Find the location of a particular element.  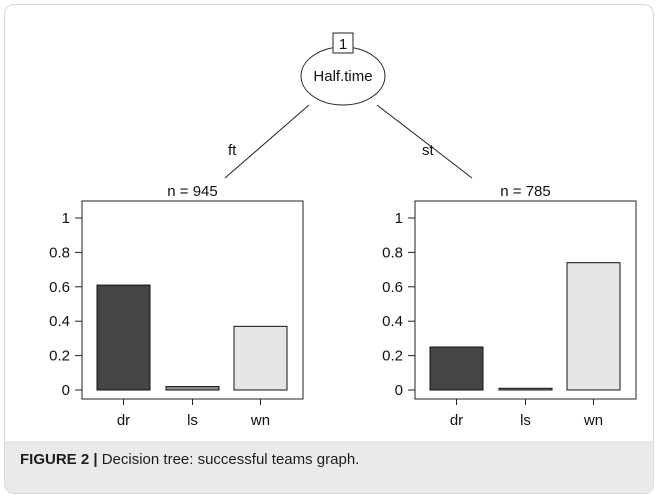

root-node-label: Half.time is located at coordinates (342, 76).